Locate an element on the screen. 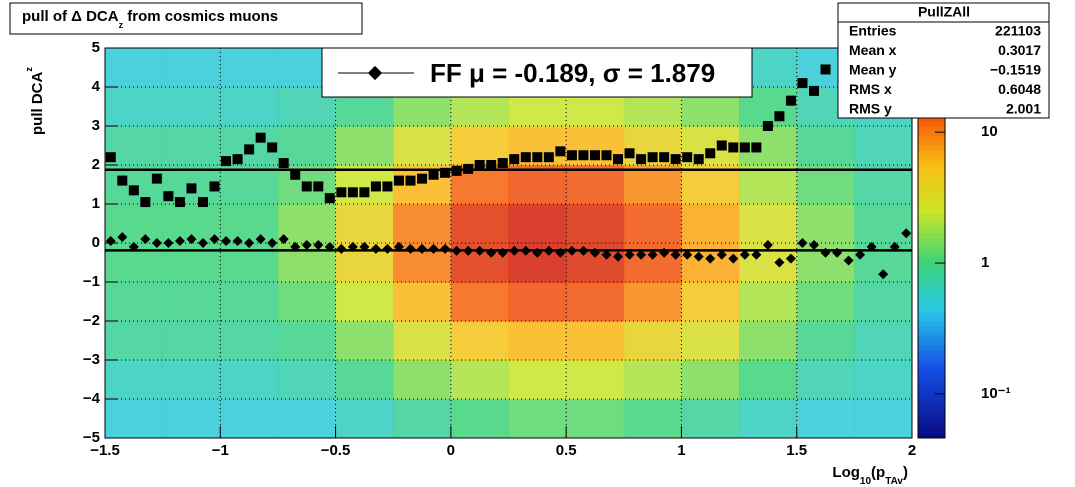  z-tick-label: 10 is located at coordinates (989, 131).